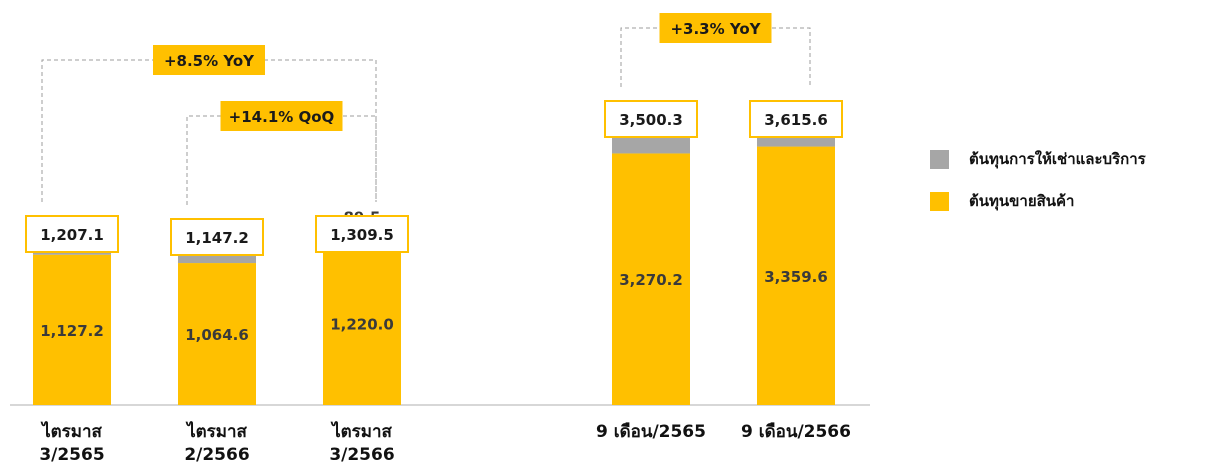 This screenshot has height=463, width=1210. I want to click on annotation-label-0-0: +8.5% YoY, so click(209, 61).